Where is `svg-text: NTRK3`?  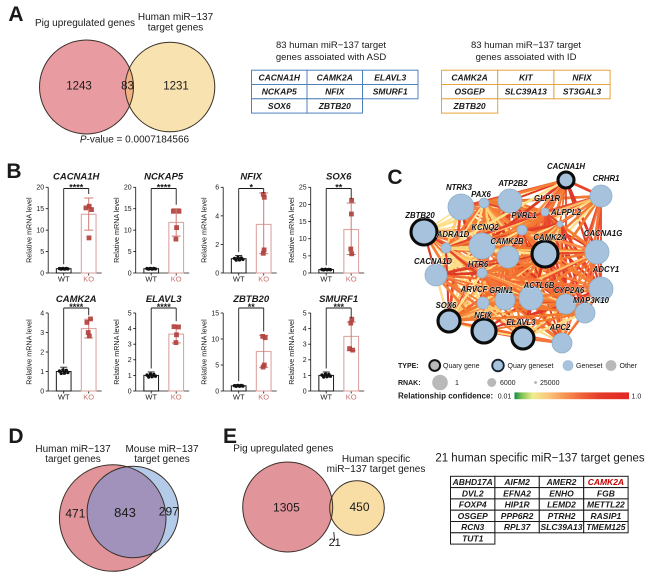
svg-text: NTRK3 is located at coordinates (459, 187).